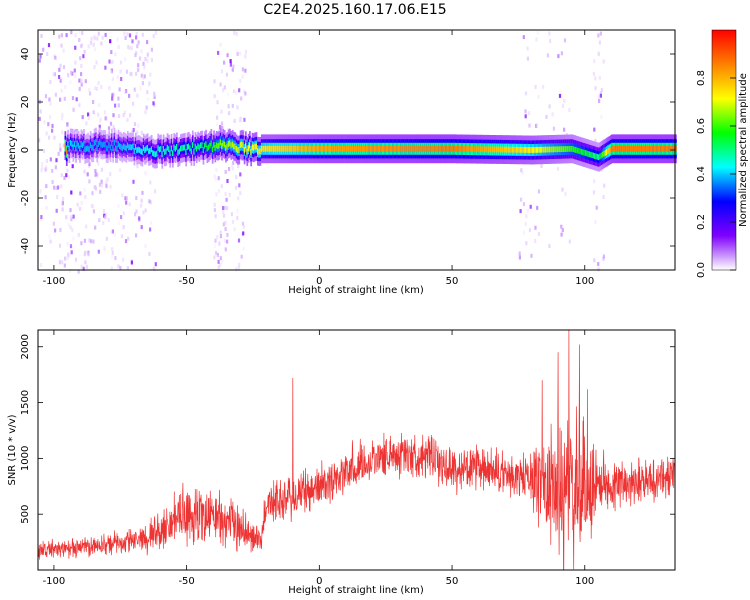  I want to click on colorbar-tick-label: 0.2, so click(701, 222).